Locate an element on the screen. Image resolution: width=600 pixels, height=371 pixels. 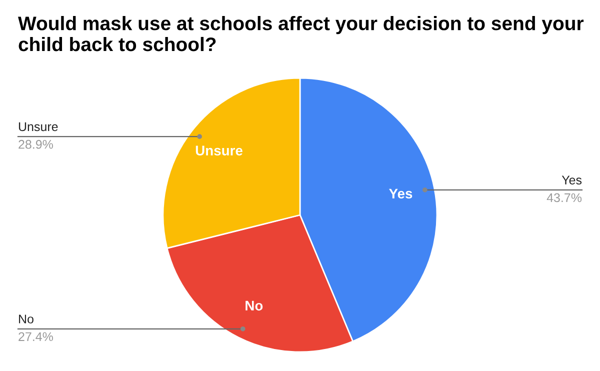
chart-title: Would mask use at schools affect your decision to send your child back to school? is located at coordinates (301, 34).